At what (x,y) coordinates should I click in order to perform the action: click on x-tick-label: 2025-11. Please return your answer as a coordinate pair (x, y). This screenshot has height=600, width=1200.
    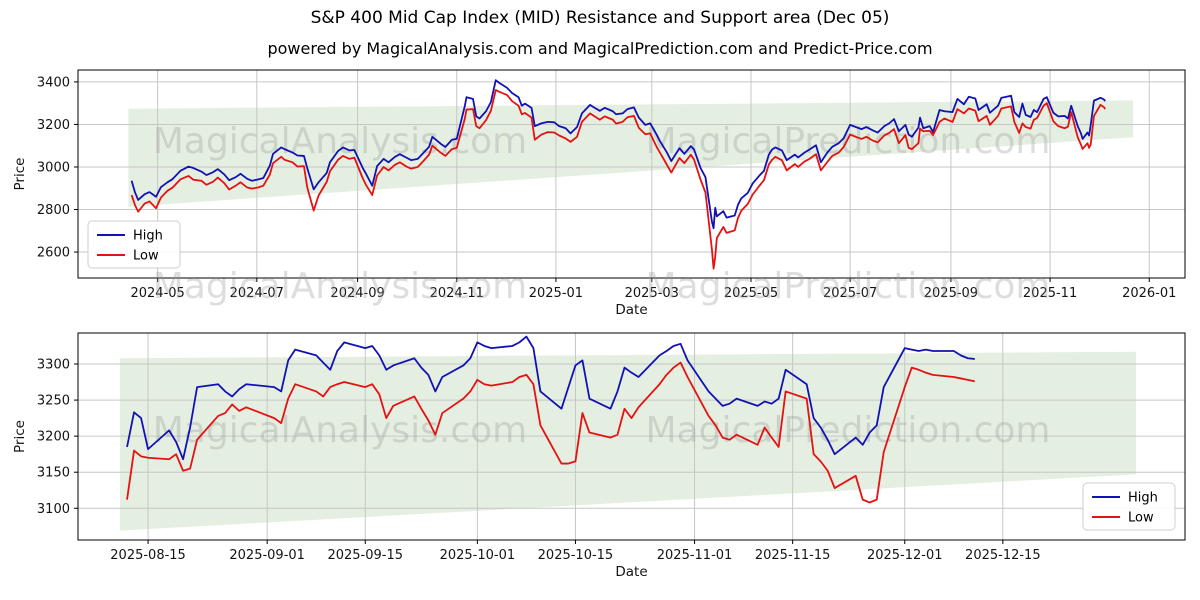
    Looking at the image, I should click on (1050, 293).